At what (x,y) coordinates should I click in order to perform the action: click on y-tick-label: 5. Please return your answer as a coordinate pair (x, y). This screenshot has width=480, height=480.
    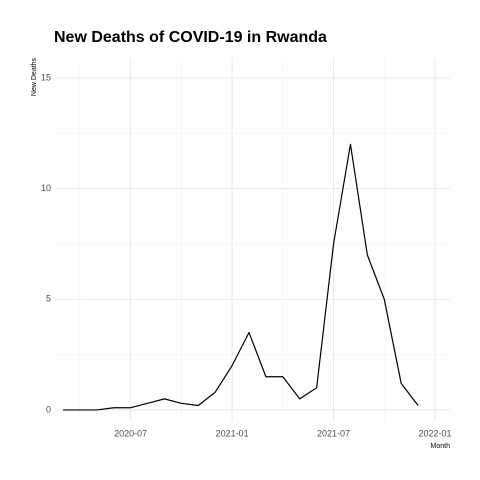
    Looking at the image, I should click on (48, 299).